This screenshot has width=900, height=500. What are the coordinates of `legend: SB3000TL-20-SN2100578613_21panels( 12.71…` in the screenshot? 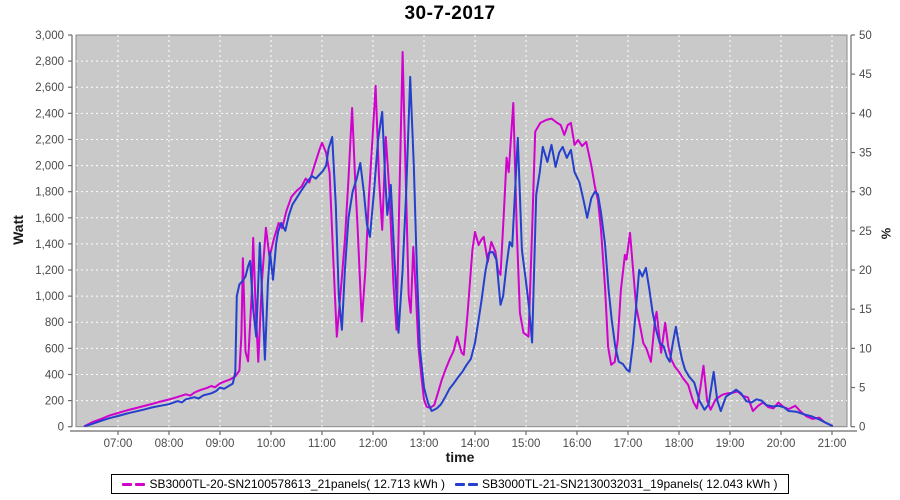 It's located at (450, 484).